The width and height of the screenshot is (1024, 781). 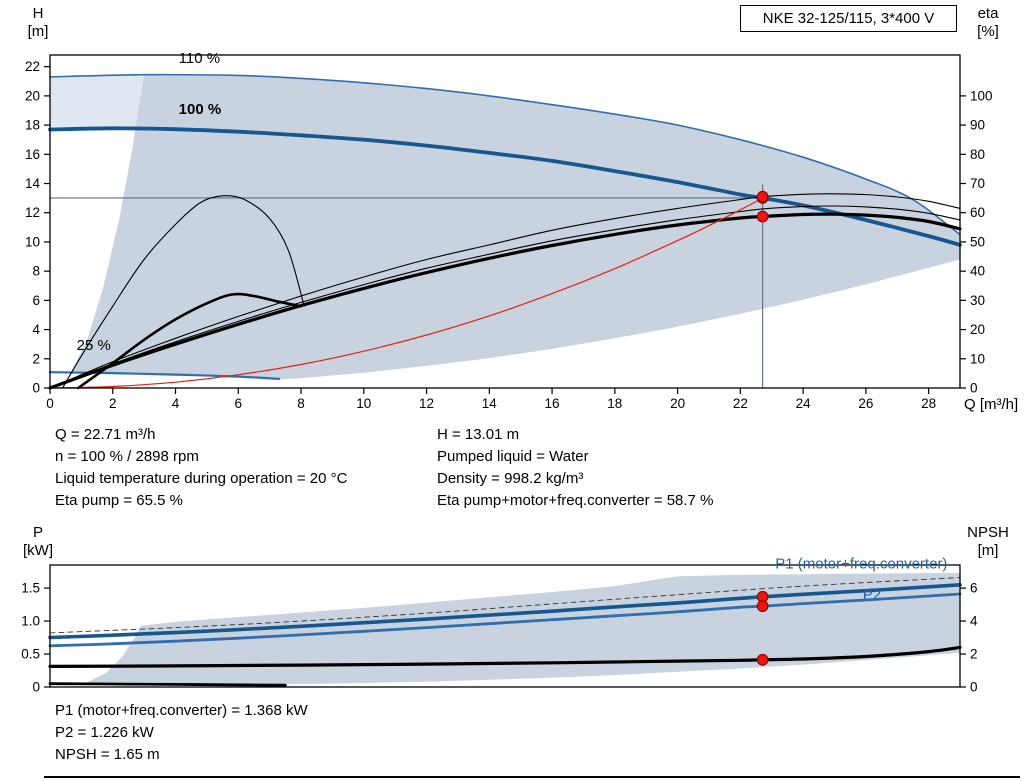 I want to click on y2-tick-label: 100, so click(x=981, y=95).